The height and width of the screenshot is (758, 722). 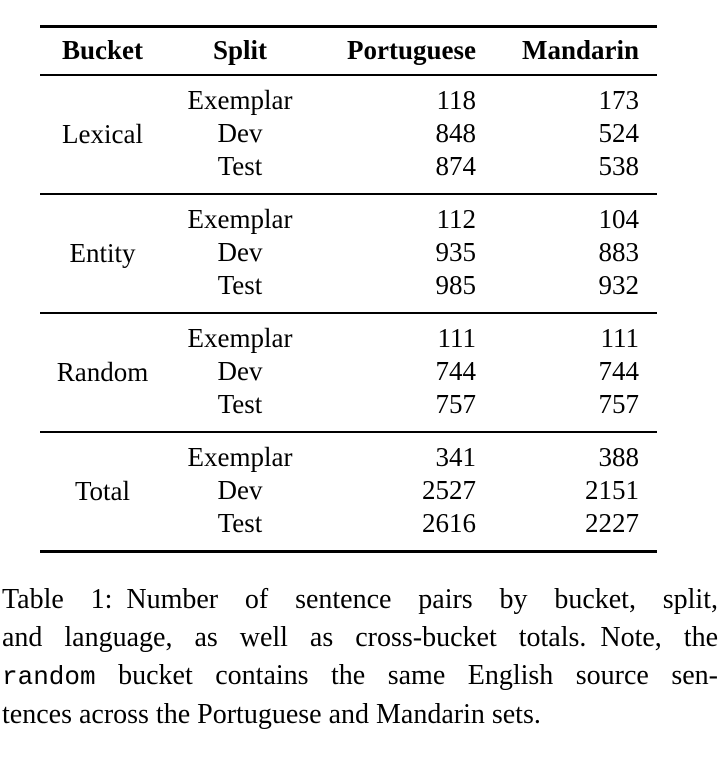 What do you see at coordinates (620, 337) in the screenshot?
I see `mandarin-value: 111` at bounding box center [620, 337].